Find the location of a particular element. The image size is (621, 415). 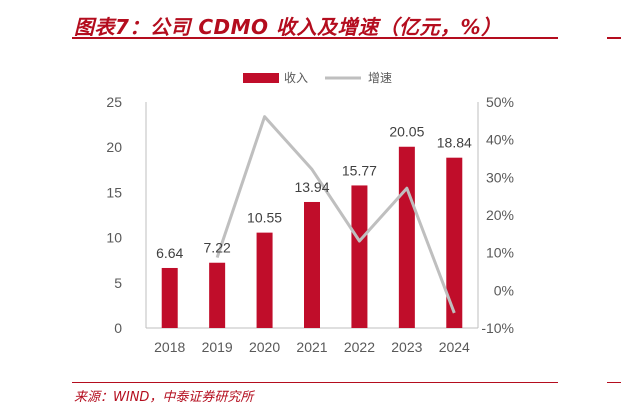

y-right-tick-label: -10% is located at coordinates (497, 328).